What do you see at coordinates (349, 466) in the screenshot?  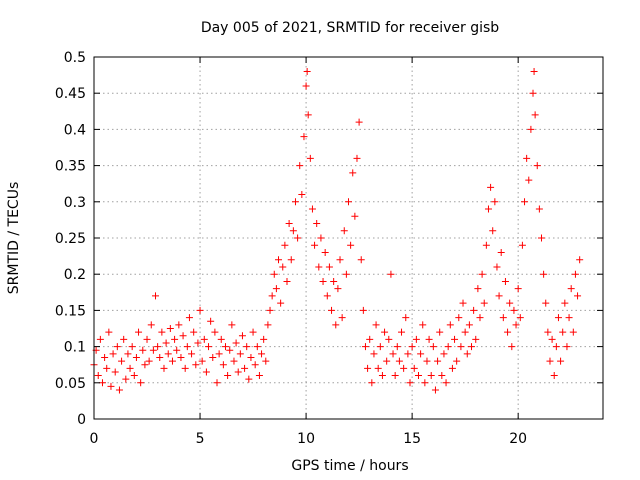 I see `x-axis-label: GPS time / hours` at bounding box center [349, 466].